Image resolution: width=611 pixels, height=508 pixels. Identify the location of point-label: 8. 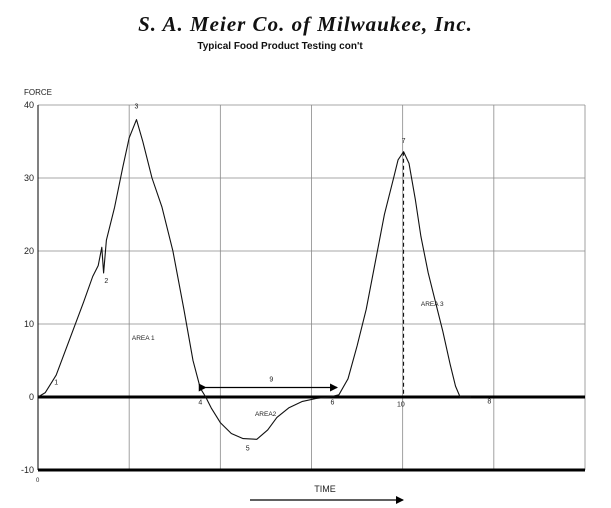
(489, 402).